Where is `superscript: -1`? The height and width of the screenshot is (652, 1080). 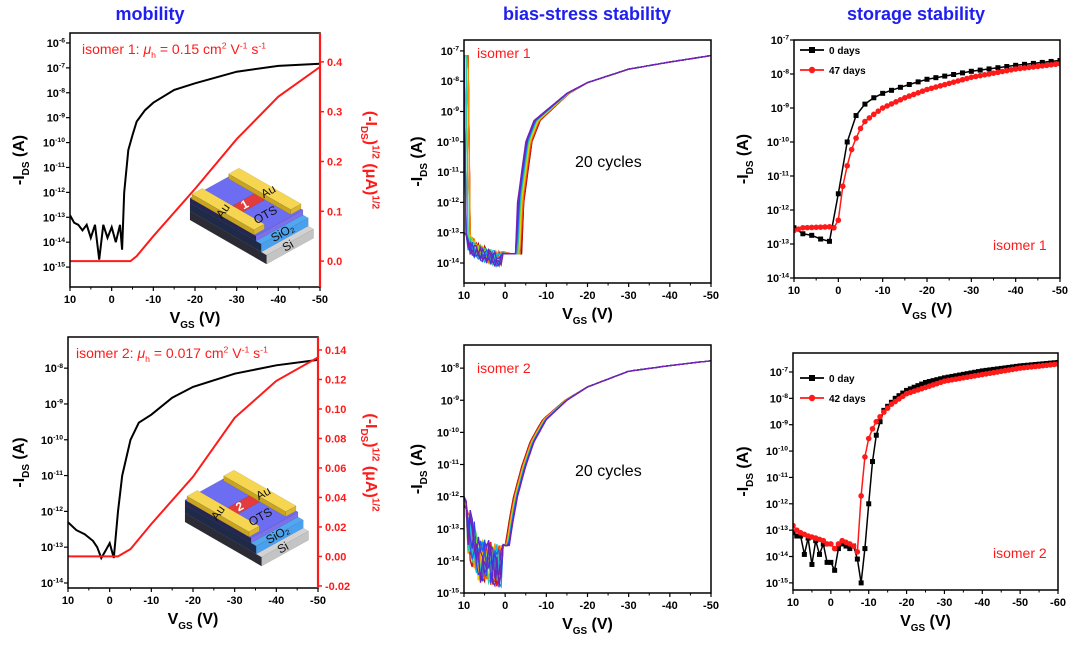 superscript: -1 is located at coordinates (244, 45).